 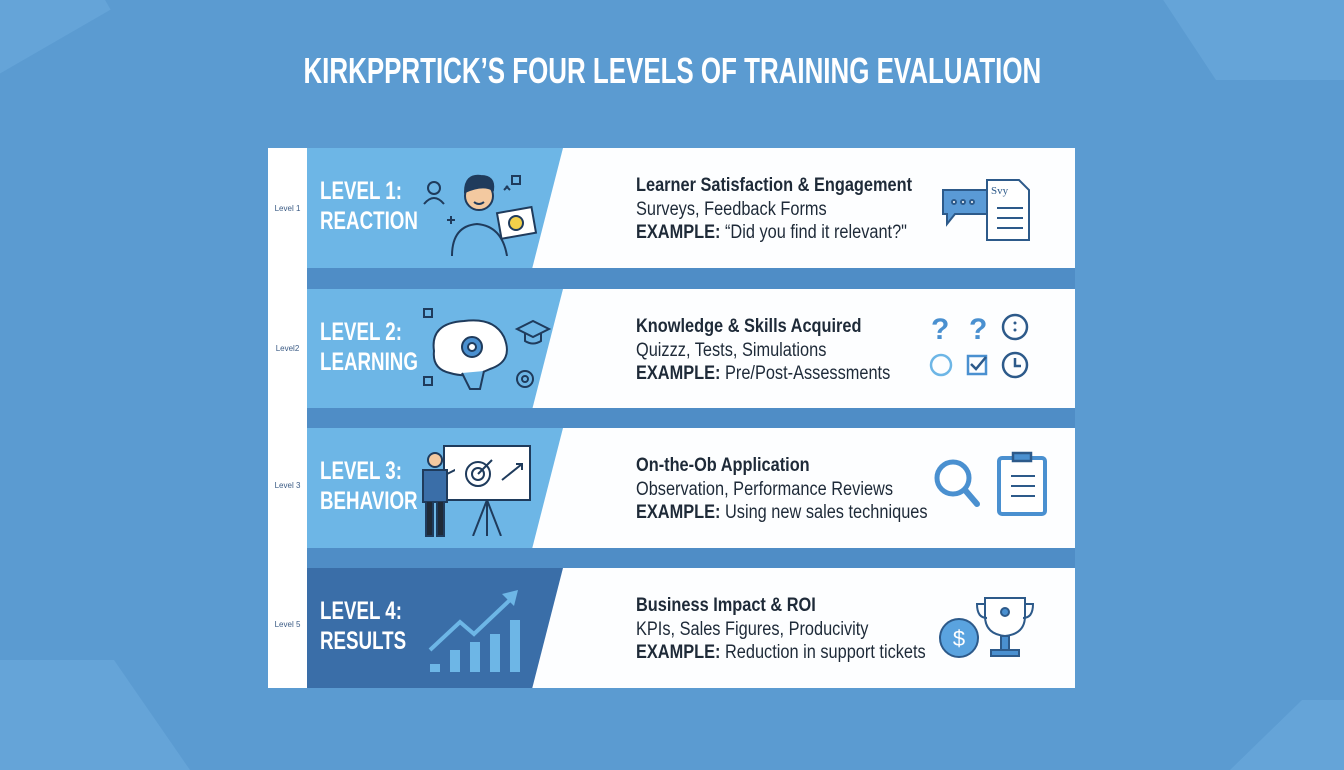 I want to click on level-example: “Did you find it relevant?", so click(x=815, y=232).